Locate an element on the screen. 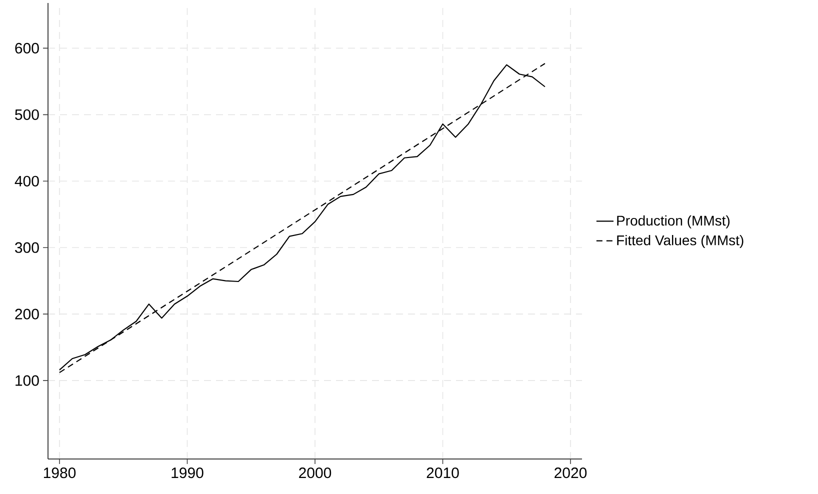 The width and height of the screenshot is (818, 494). x-tick-label: 1990 is located at coordinates (188, 473).